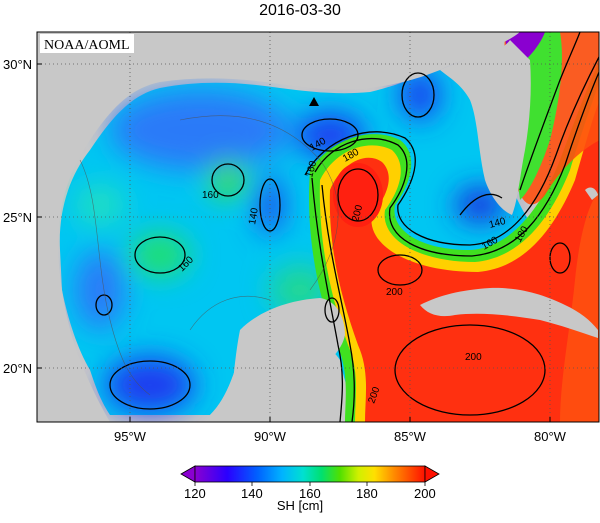 The height and width of the screenshot is (523, 600). I want to click on colorbar-tick: 200, so click(425, 493).